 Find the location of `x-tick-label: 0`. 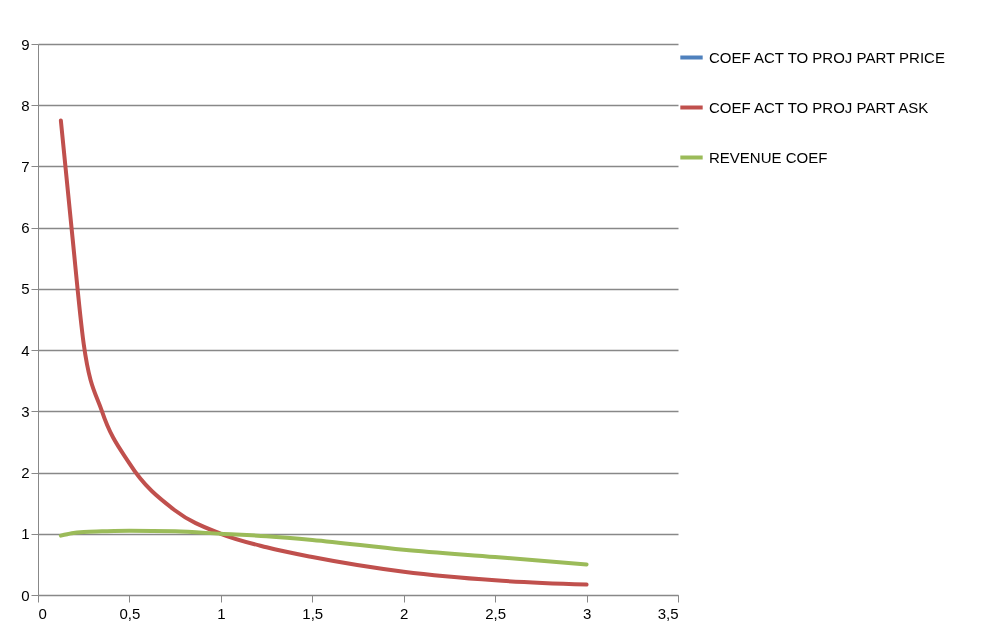

x-tick-label: 0 is located at coordinates (42, 613).